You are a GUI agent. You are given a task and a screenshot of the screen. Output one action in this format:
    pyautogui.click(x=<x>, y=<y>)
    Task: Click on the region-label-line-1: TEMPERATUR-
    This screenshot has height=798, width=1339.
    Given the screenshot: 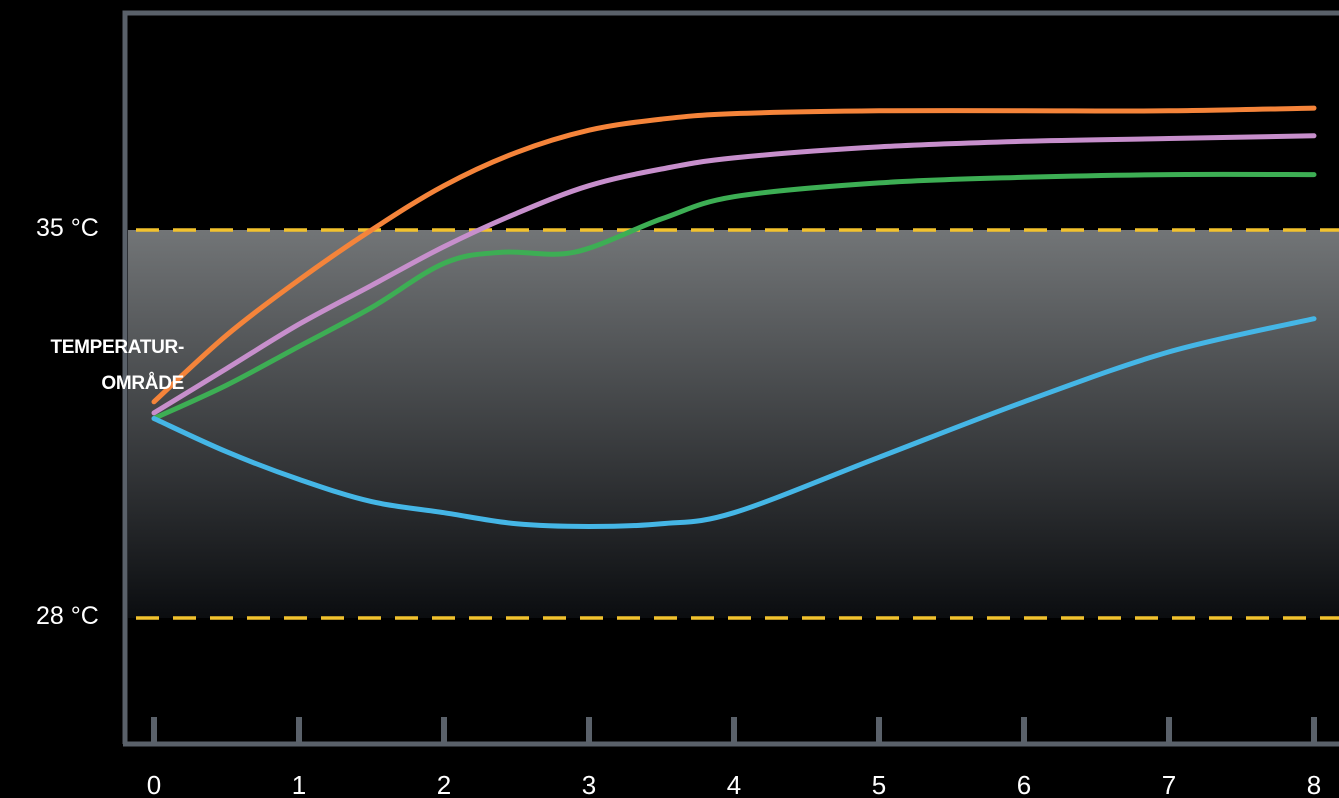 What is the action you would take?
    pyautogui.click(x=117, y=347)
    